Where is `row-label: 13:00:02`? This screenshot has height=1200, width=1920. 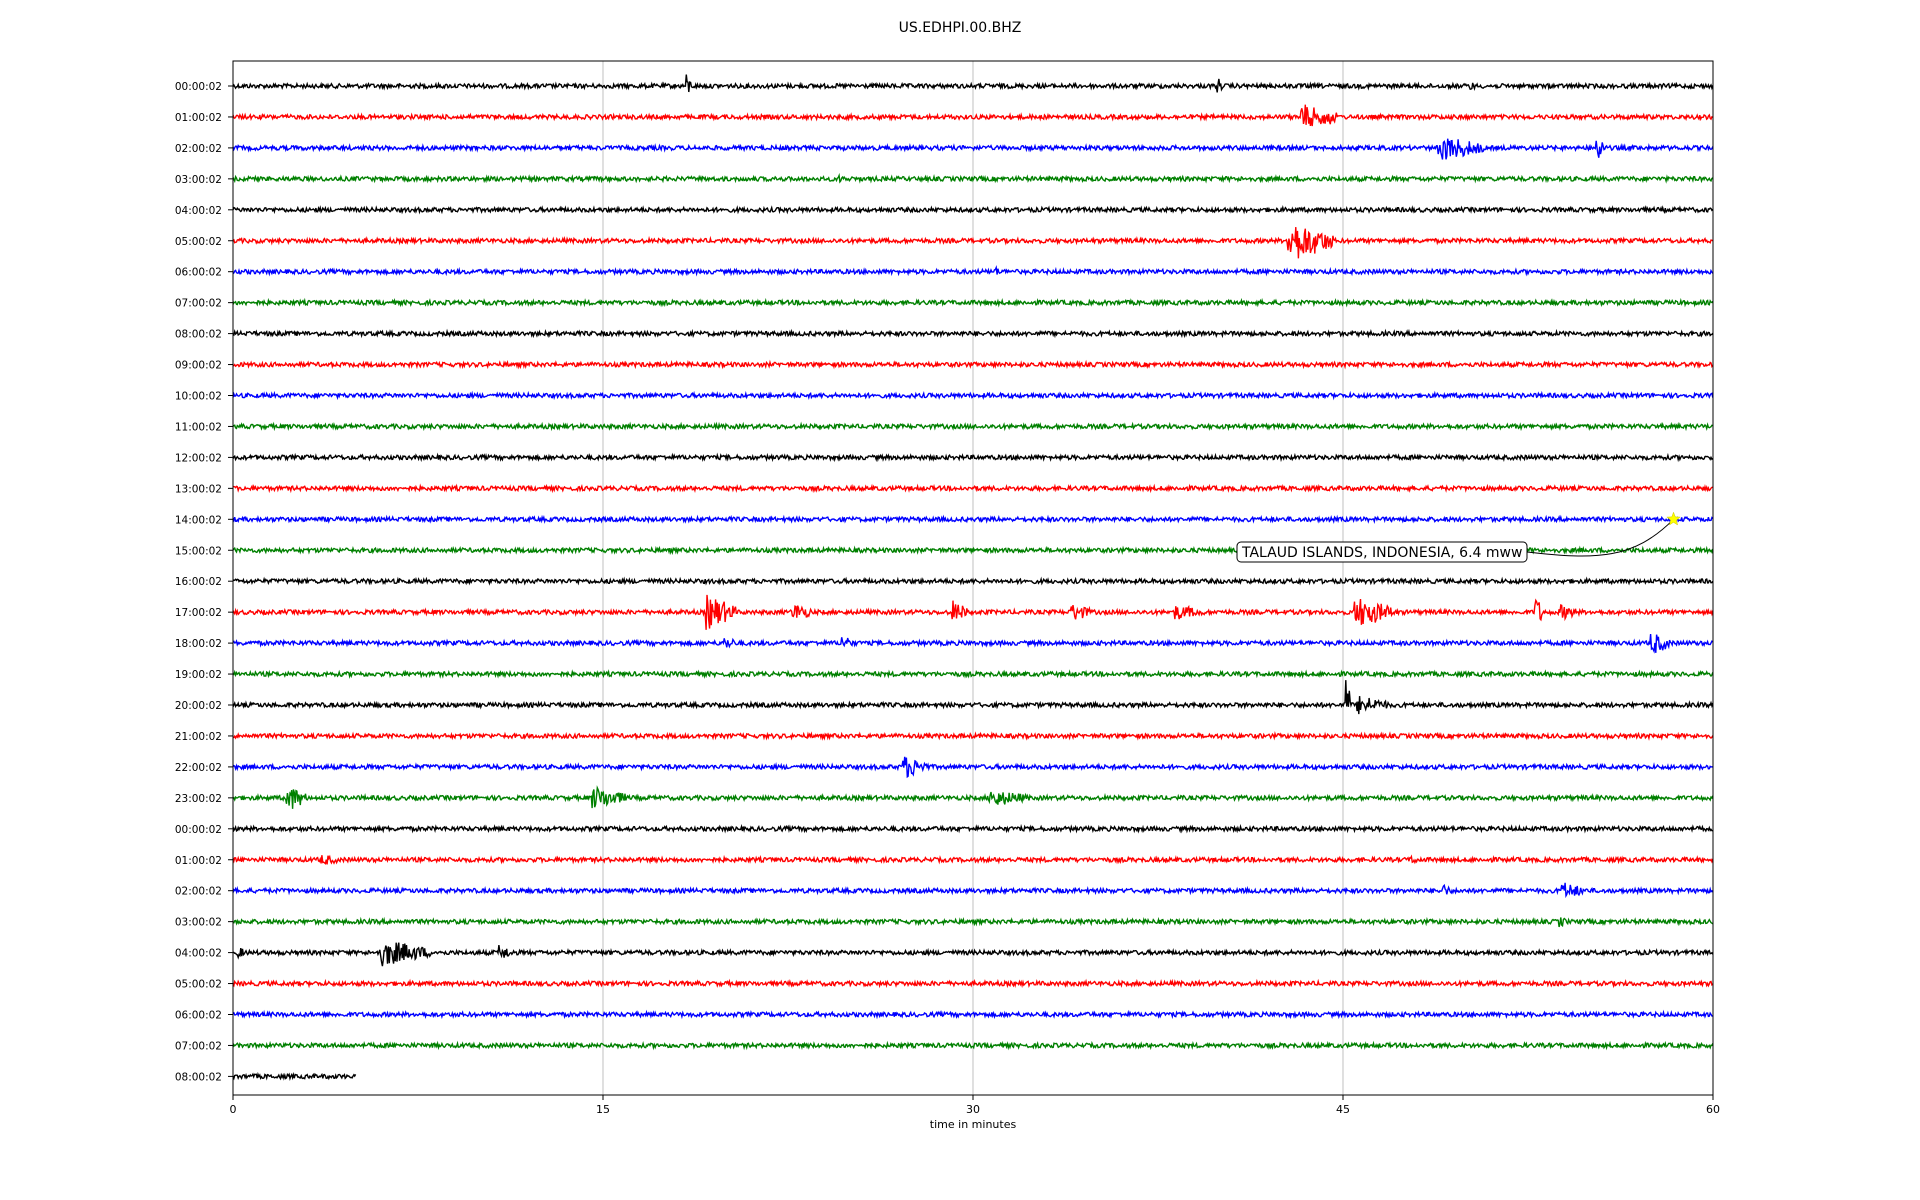
row-label: 13:00:02 is located at coordinates (198, 489).